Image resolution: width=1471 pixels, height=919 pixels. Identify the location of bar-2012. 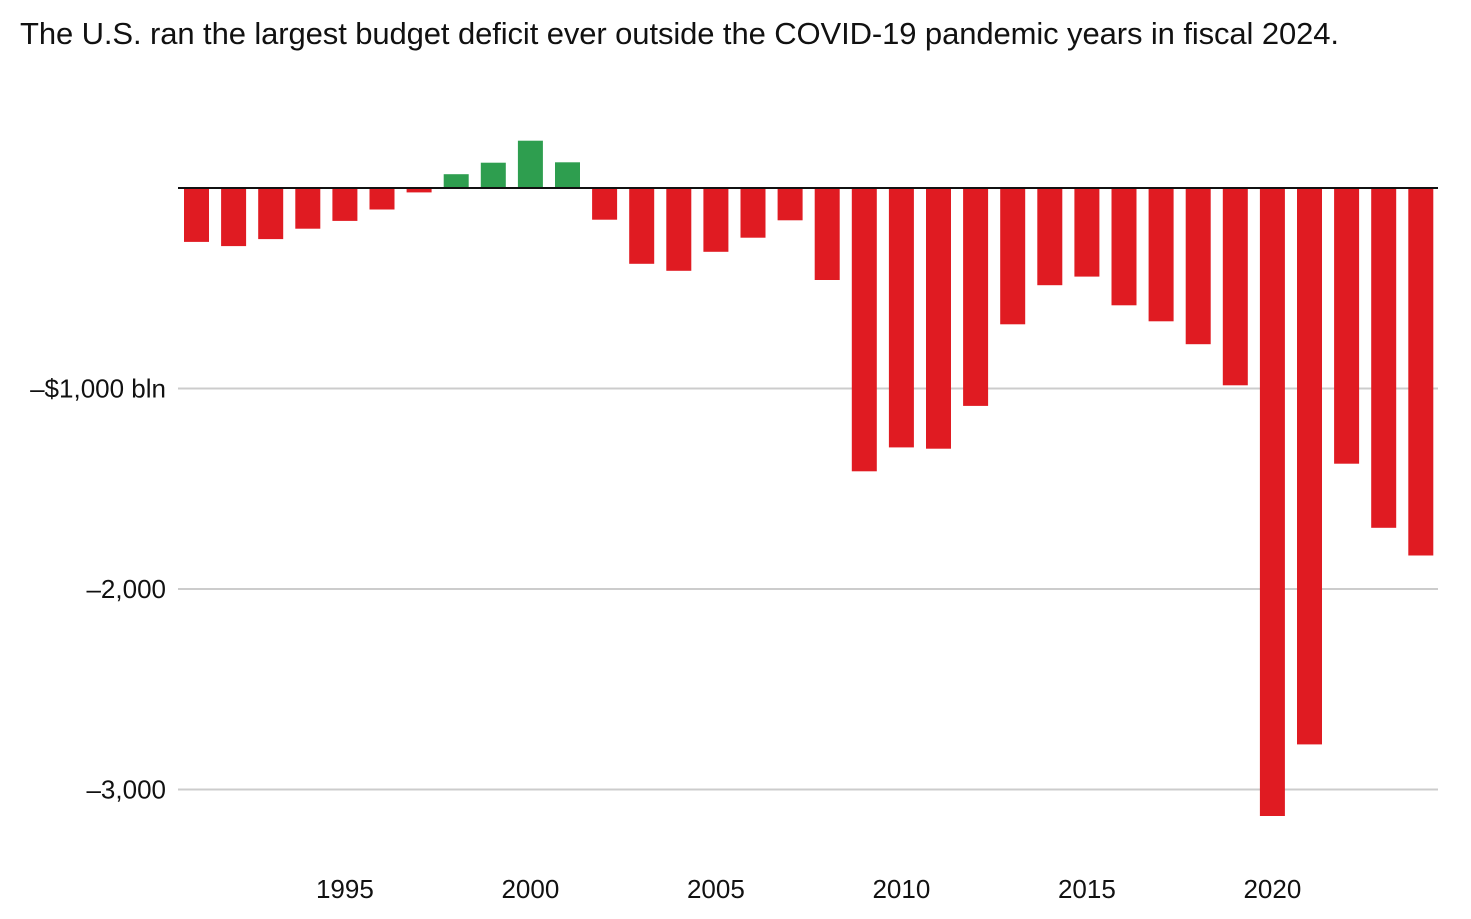
(976, 297).